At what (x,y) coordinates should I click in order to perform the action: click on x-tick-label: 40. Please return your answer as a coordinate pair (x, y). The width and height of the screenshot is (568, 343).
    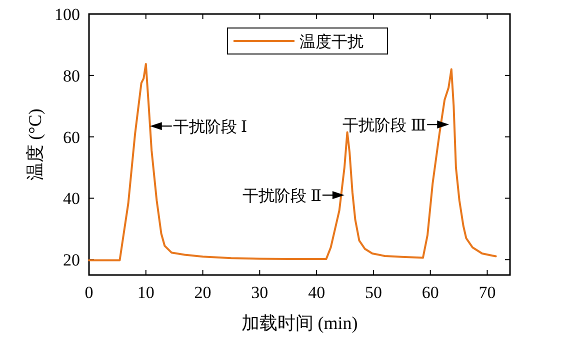
    Looking at the image, I should click on (317, 292).